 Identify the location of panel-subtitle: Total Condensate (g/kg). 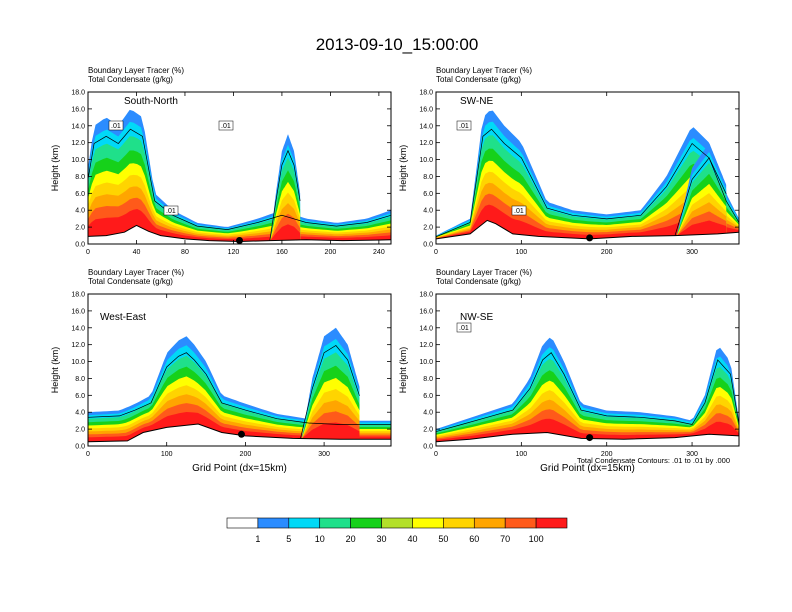
(478, 79).